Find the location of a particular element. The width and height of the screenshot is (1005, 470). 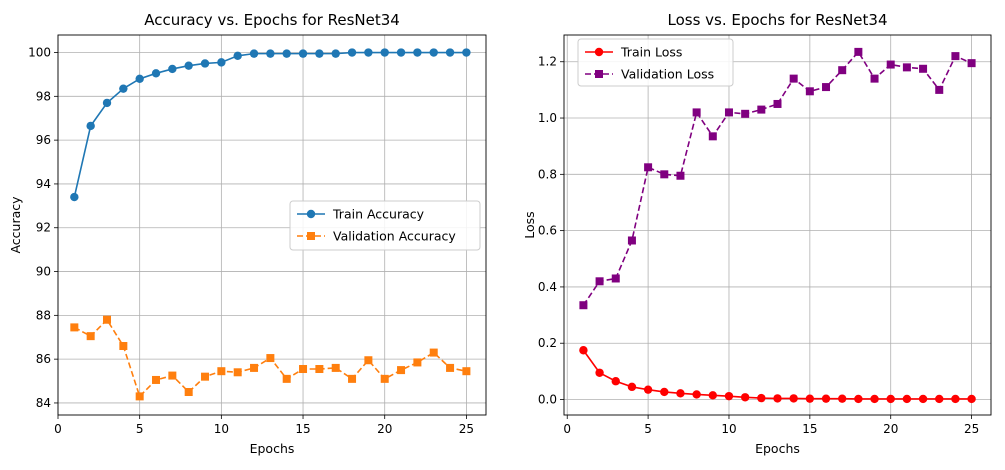

legend-box is located at coordinates (385, 225).